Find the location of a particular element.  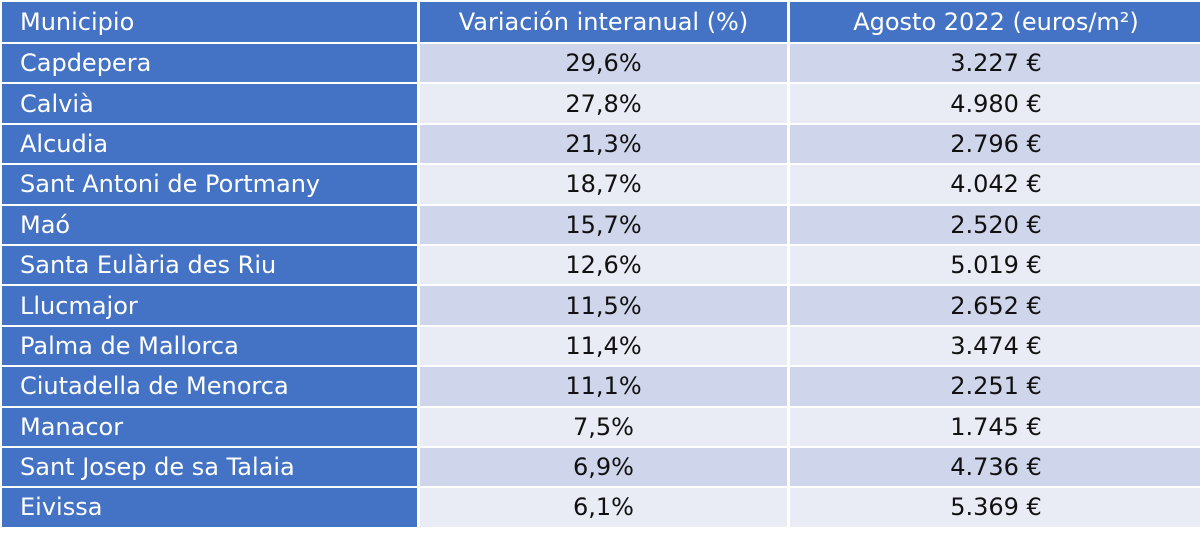

table-row: Sant Antoni de Portmany 18,7% 4.042 € is located at coordinates (601, 184).